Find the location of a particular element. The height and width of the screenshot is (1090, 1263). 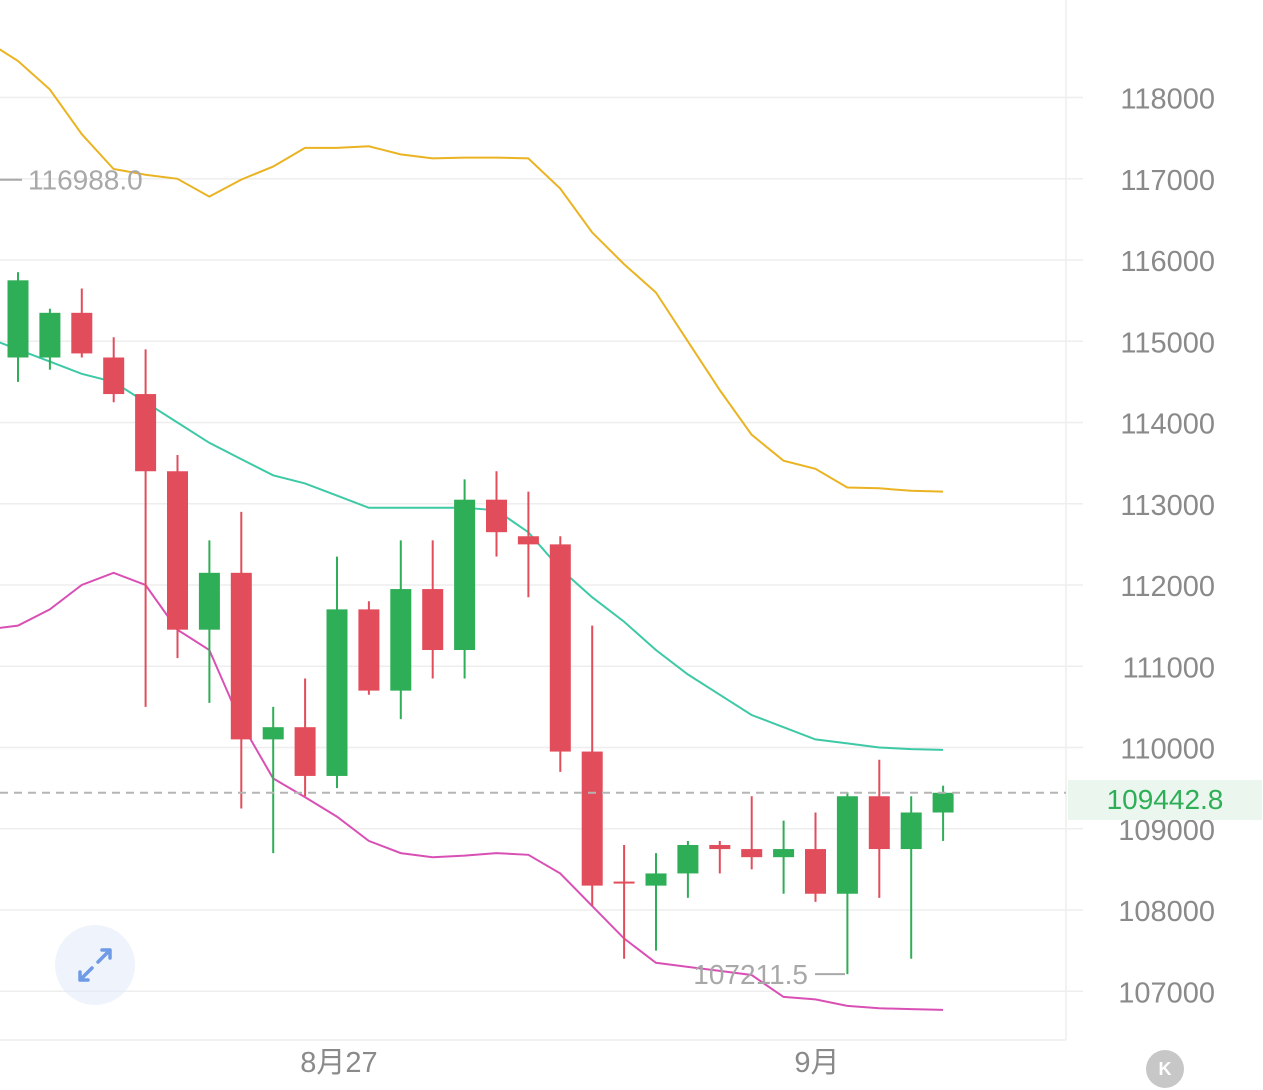

fullscreen-button is located at coordinates (95, 965).